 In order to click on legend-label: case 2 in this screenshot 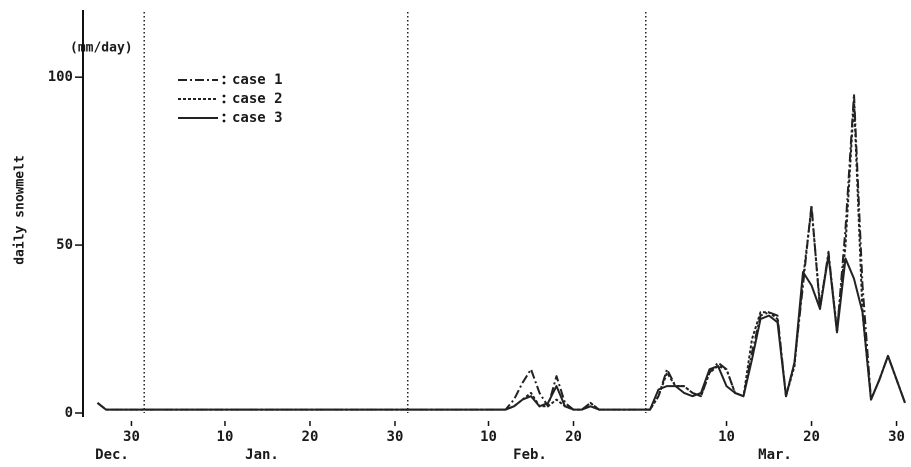, I will do `click(257, 99)`.